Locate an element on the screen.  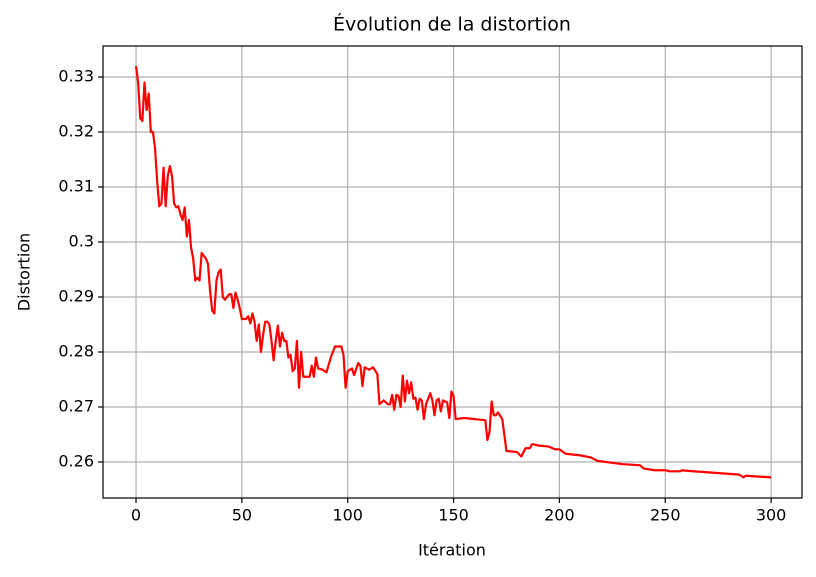
chart-title: Évolution de la distortion is located at coordinates (452, 24).